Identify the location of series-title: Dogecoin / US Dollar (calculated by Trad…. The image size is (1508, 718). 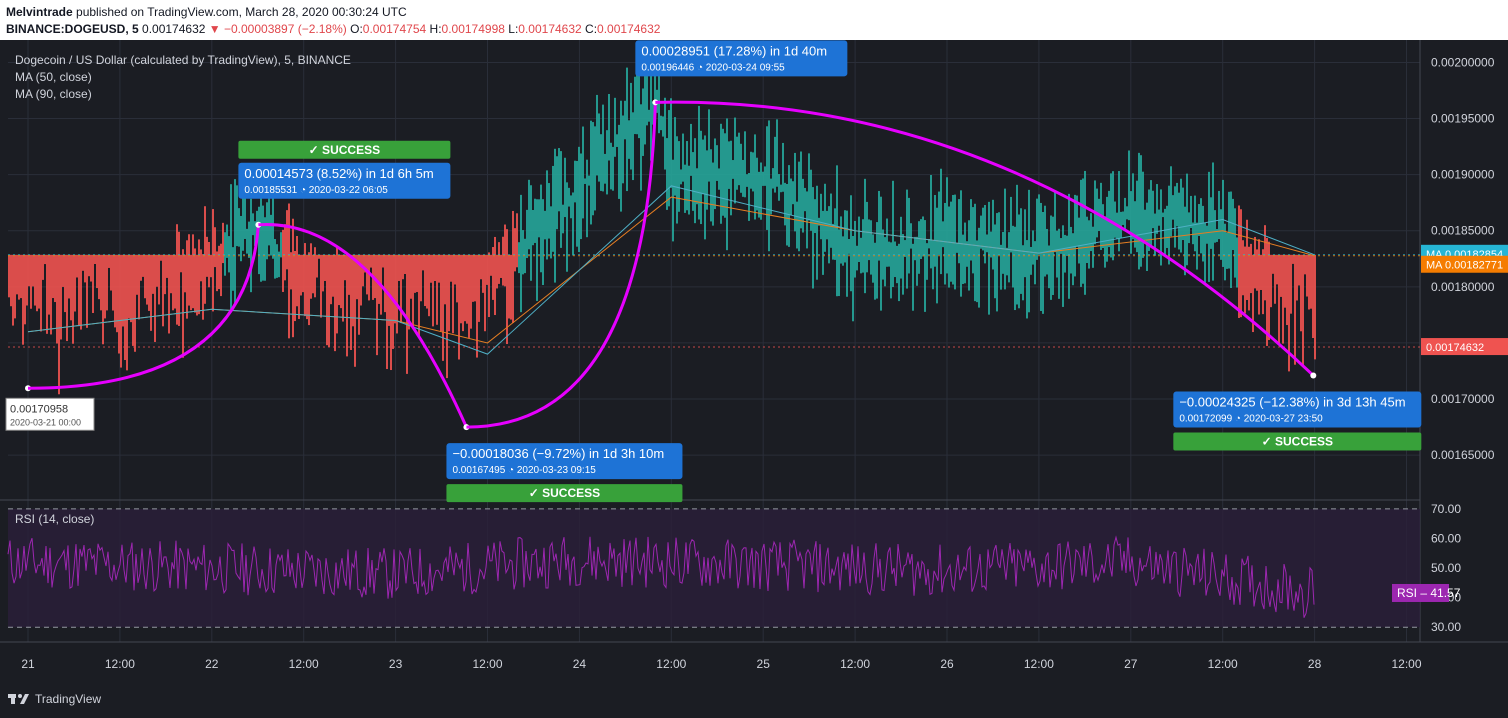
(183, 60).